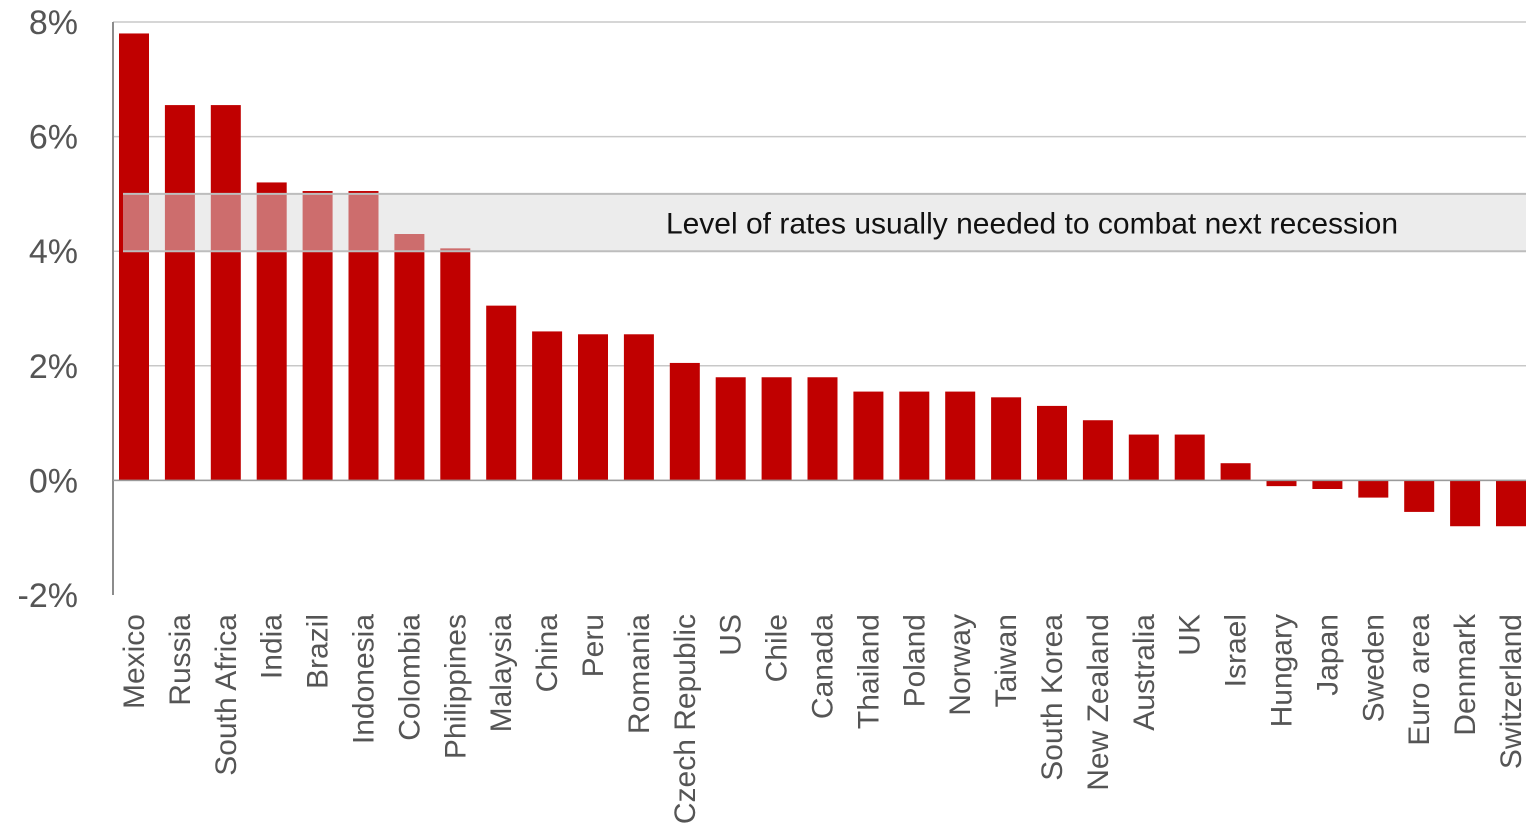 The width and height of the screenshot is (1526, 839). What do you see at coordinates (501, 673) in the screenshot?
I see `x-tick-label: Malaysia` at bounding box center [501, 673].